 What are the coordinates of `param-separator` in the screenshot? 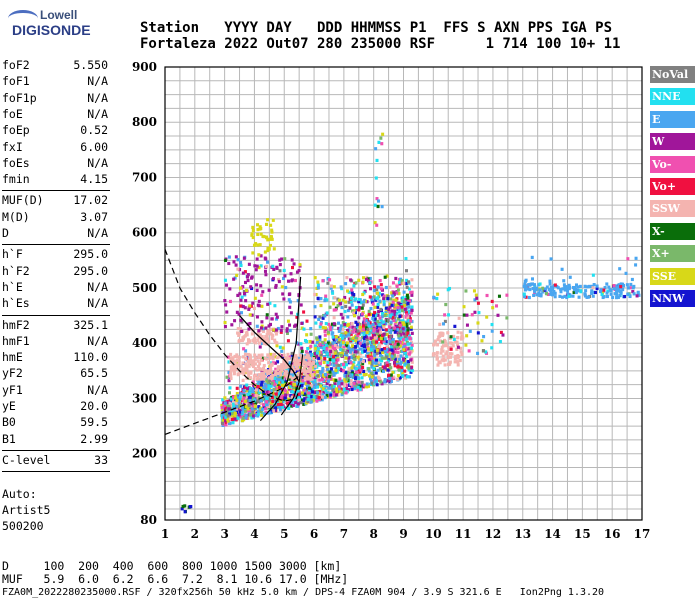 It's located at (56, 245).